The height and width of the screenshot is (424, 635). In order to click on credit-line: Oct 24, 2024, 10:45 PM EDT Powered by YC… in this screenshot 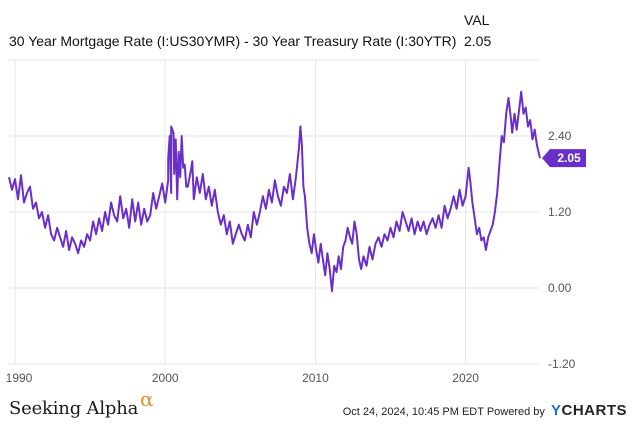, I will do `click(485, 410)`.